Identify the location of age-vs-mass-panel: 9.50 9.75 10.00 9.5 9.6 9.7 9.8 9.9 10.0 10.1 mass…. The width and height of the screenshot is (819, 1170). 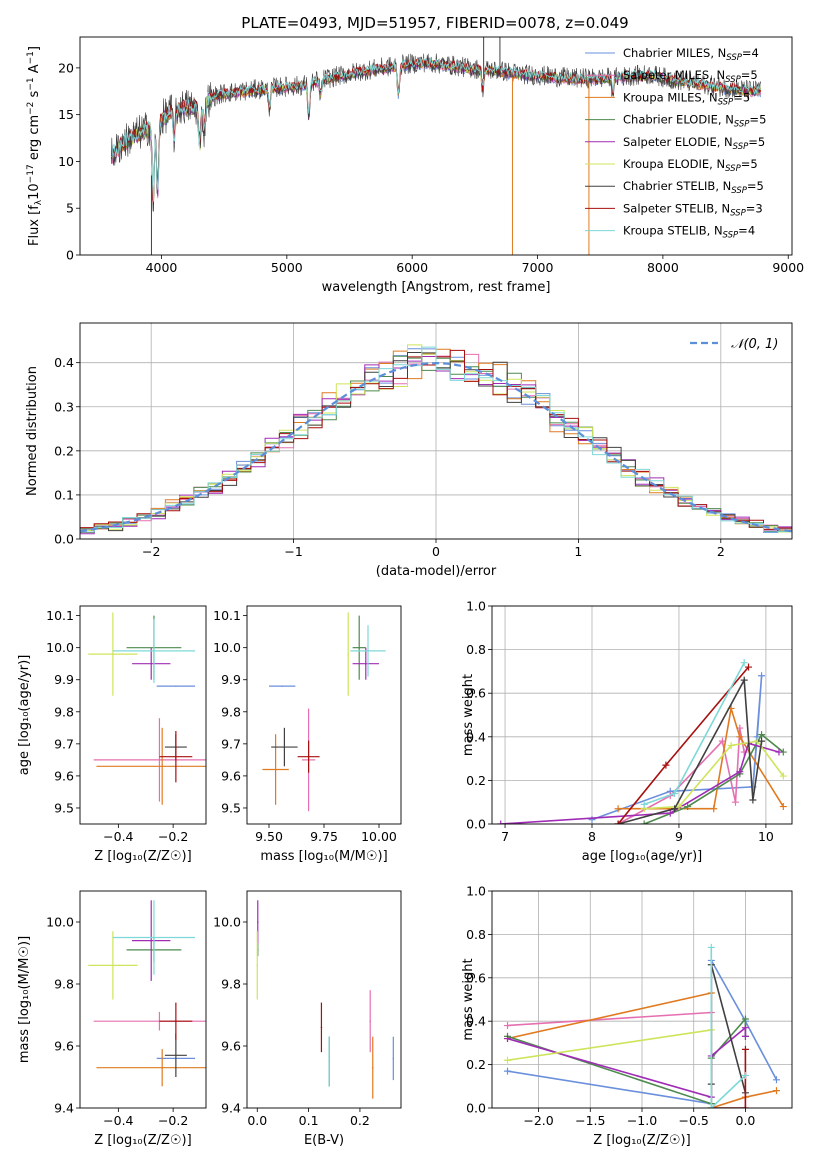
(307, 734).